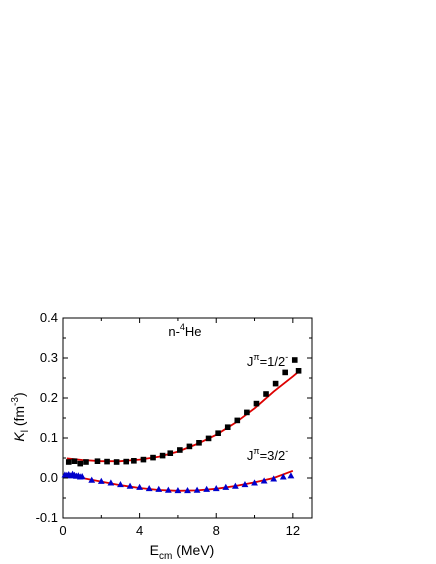  I want to click on annotation-j-half: Jπ=1/2-, so click(267, 360).